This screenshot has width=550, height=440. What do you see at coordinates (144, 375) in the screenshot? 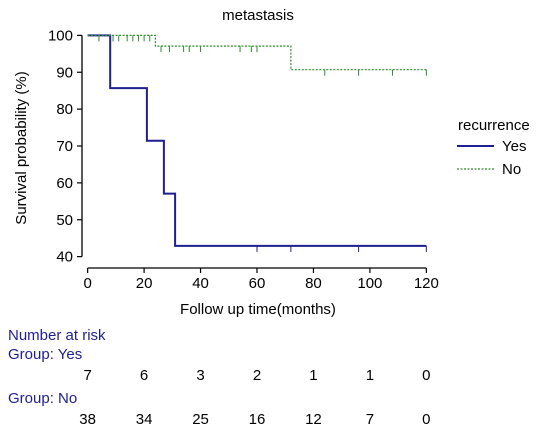
I see `risk-count: 6` at bounding box center [144, 375].